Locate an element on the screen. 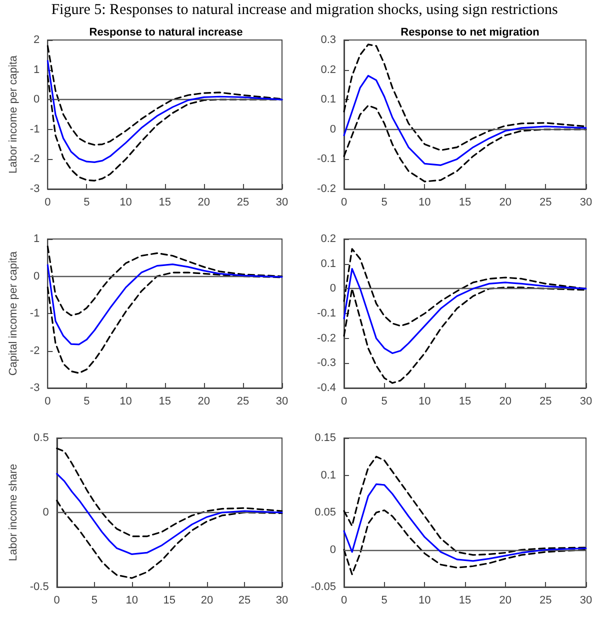 This screenshot has width=609, height=622. y-tick-label: -0.05 is located at coordinates (323, 587).